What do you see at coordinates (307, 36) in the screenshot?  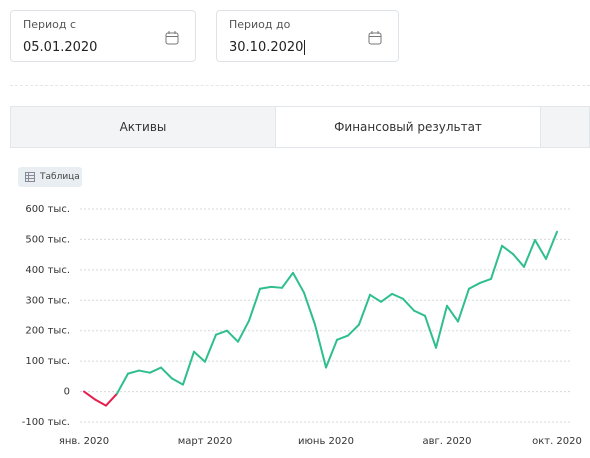 I see `date-to: Период до 30.10.2020` at bounding box center [307, 36].